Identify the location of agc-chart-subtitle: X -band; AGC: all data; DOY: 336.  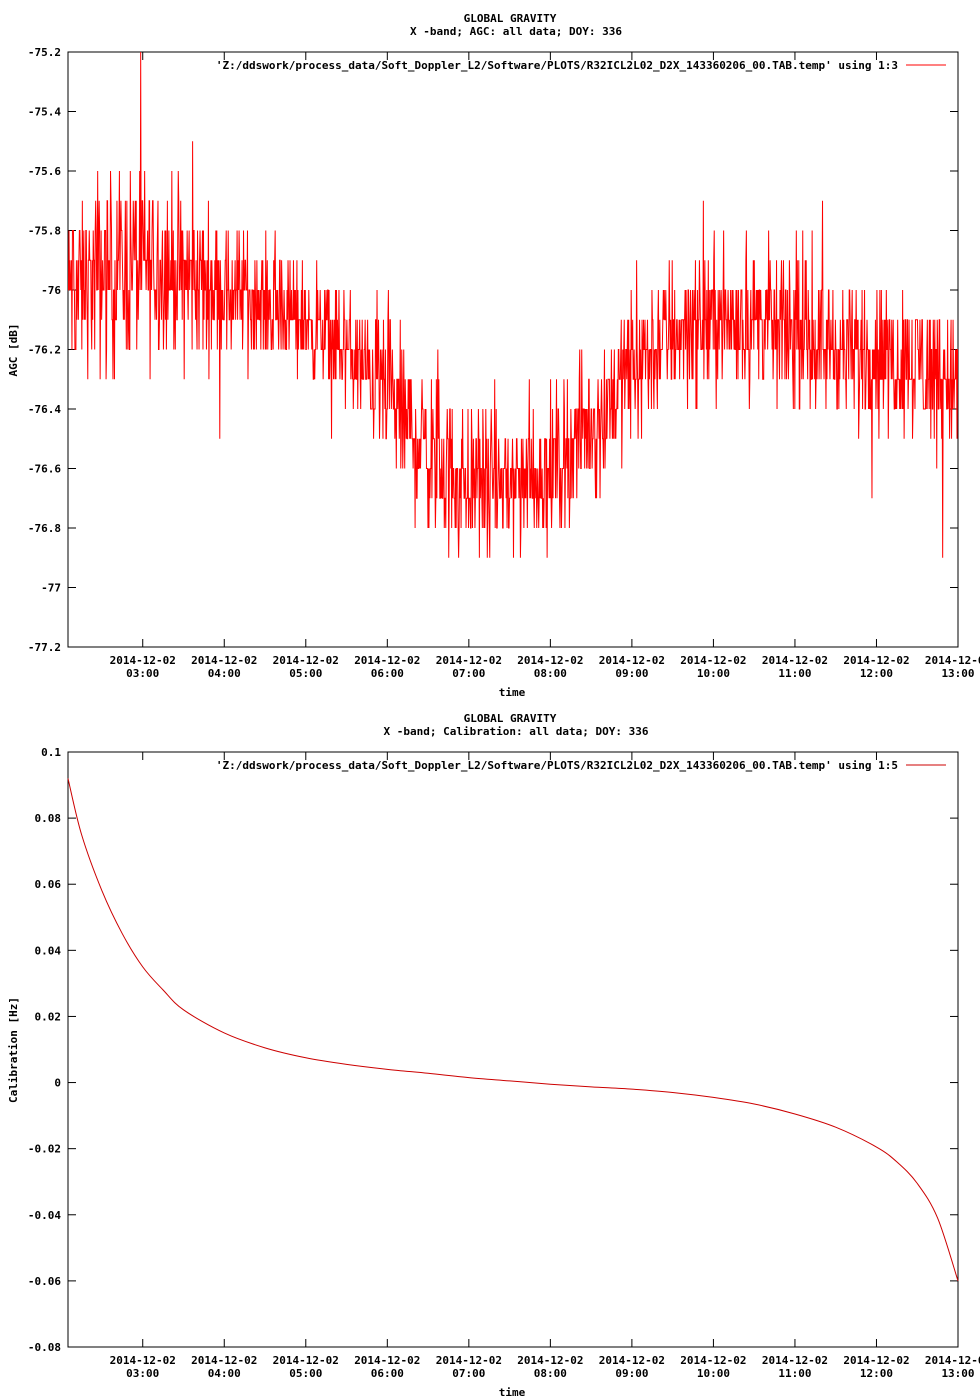
(516, 31).